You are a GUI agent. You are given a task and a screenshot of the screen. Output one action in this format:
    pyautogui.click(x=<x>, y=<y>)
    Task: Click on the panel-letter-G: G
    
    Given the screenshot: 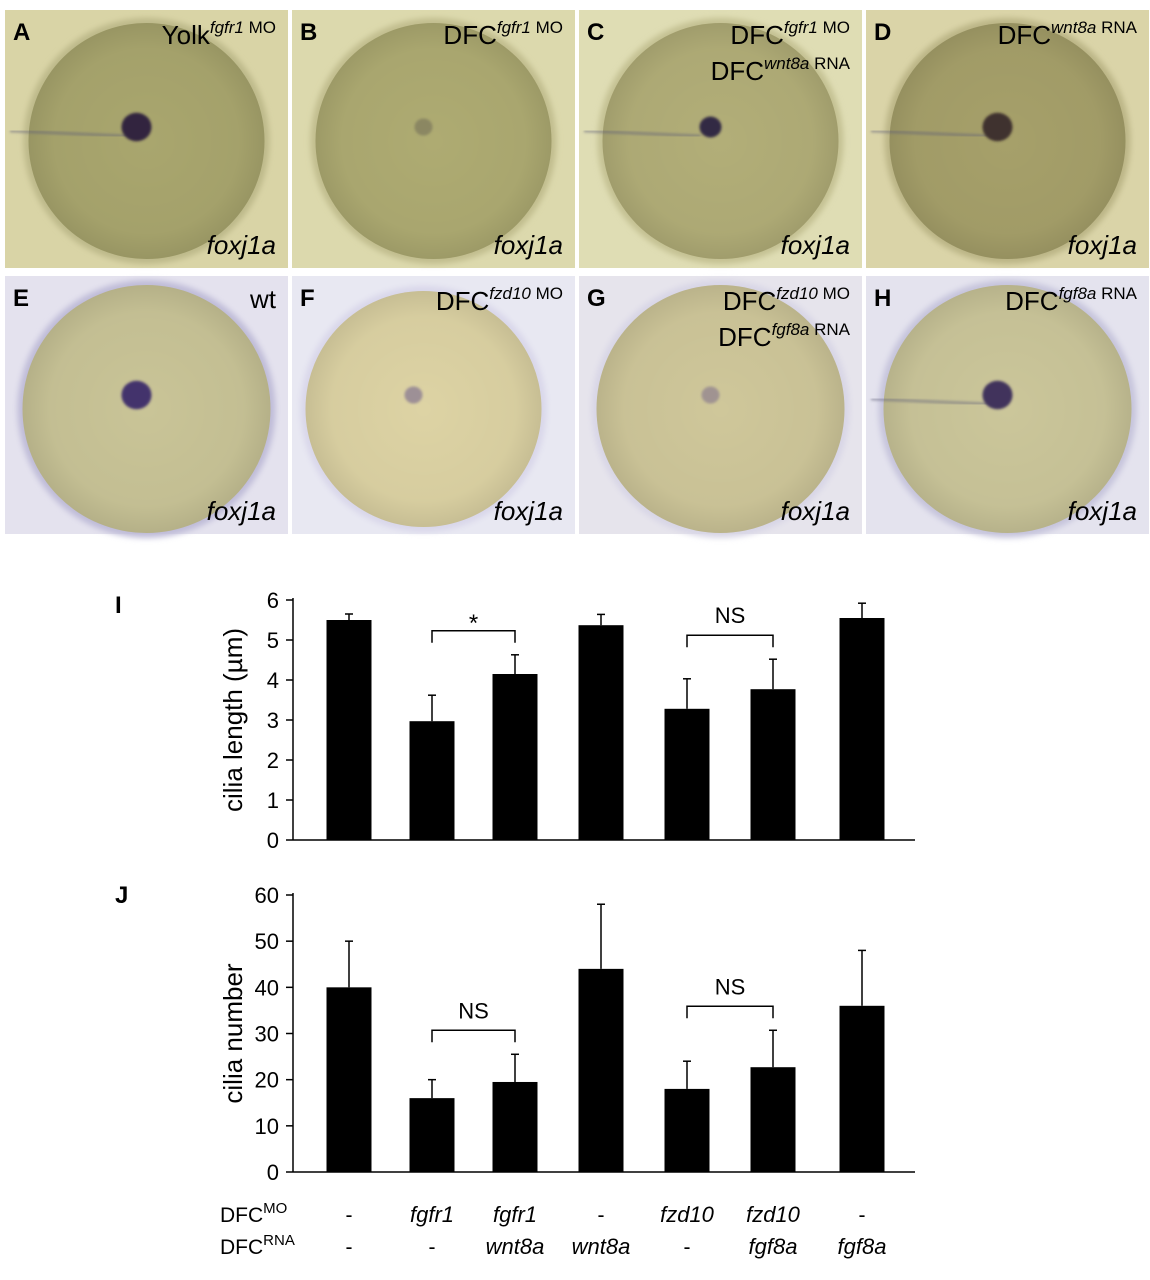 What is the action you would take?
    pyautogui.click(x=596, y=298)
    